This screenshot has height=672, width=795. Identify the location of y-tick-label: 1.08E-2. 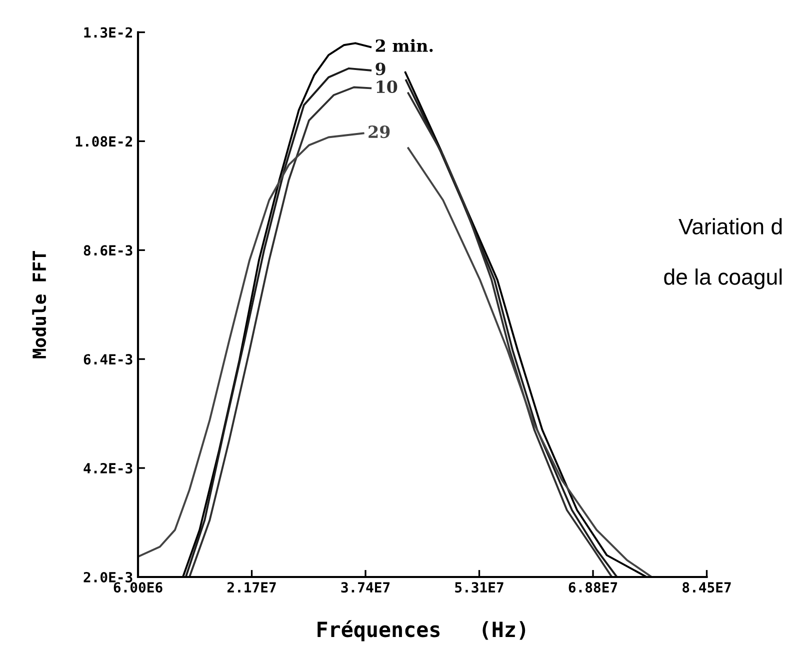
(104, 141).